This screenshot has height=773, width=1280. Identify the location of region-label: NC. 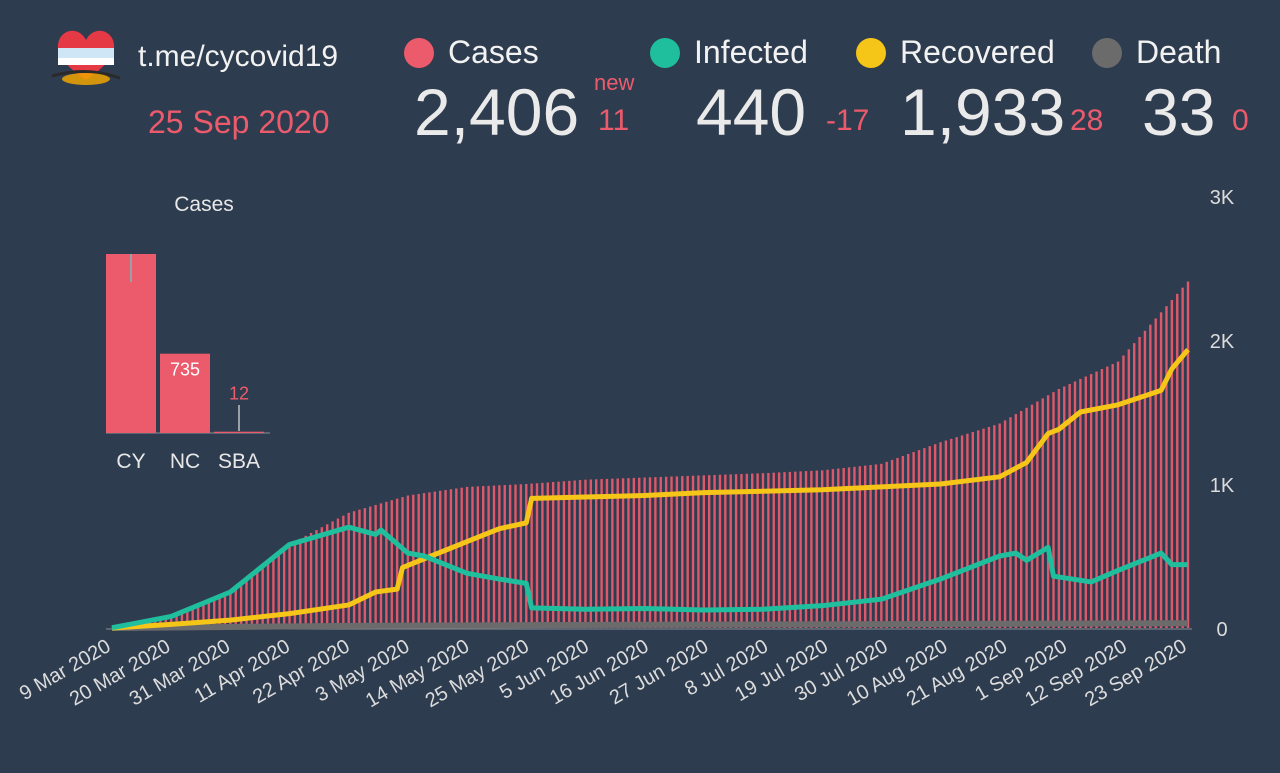
(185, 461).